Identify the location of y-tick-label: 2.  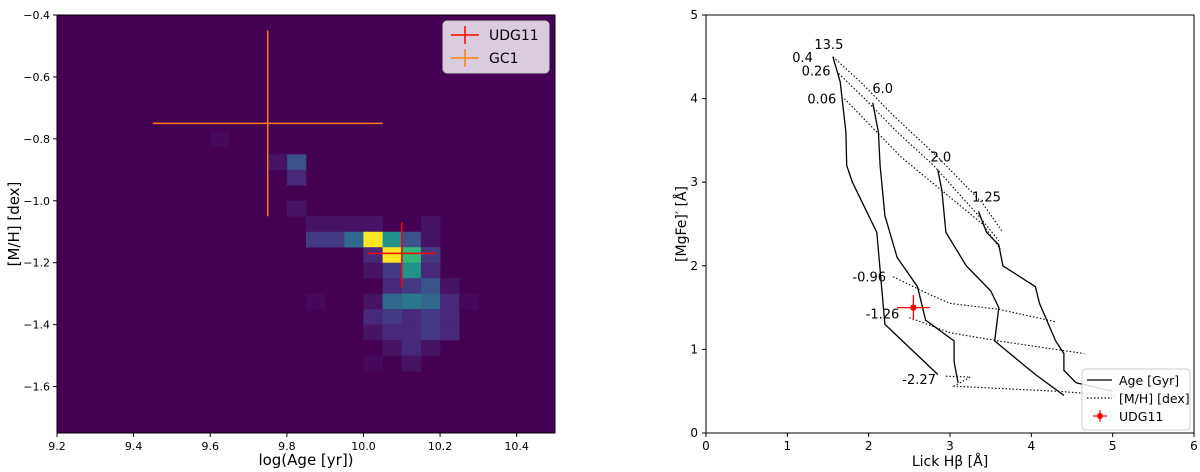
(694, 266).